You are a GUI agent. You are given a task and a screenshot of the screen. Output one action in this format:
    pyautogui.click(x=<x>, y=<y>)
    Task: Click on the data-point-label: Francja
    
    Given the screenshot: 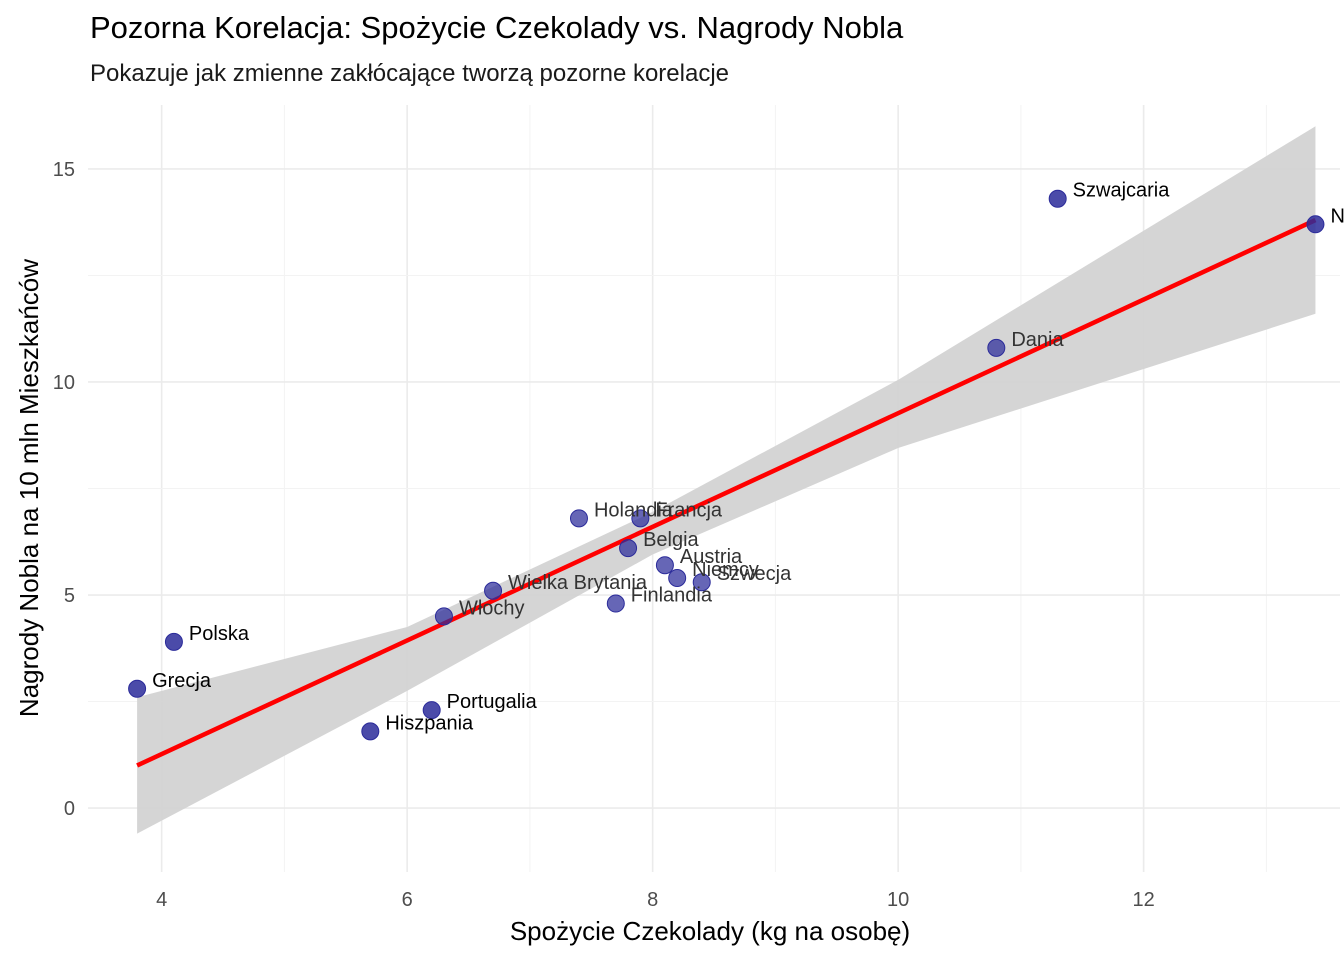 What is the action you would take?
    pyautogui.click(x=689, y=510)
    